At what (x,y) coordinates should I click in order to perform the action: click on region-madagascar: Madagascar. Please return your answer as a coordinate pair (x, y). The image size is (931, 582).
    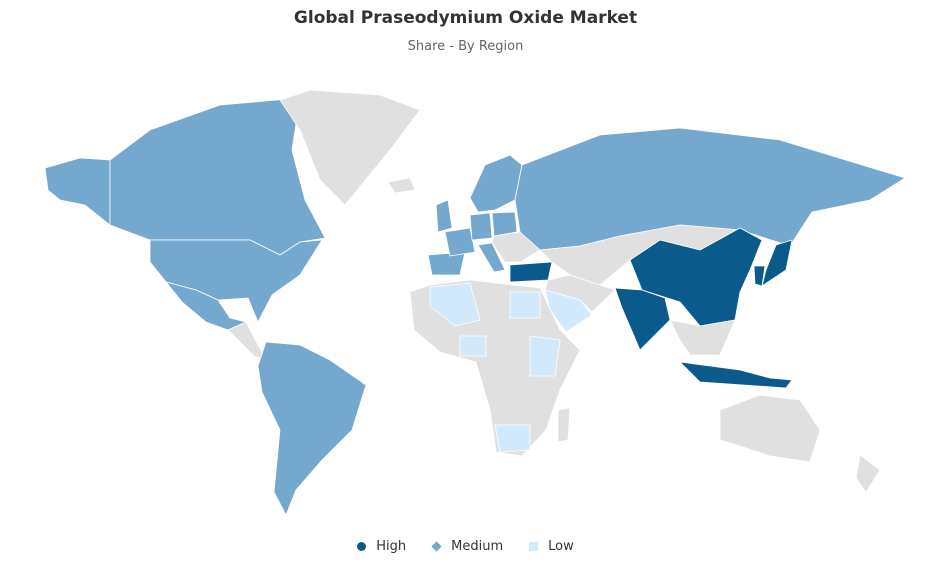
    Looking at the image, I should click on (564, 425).